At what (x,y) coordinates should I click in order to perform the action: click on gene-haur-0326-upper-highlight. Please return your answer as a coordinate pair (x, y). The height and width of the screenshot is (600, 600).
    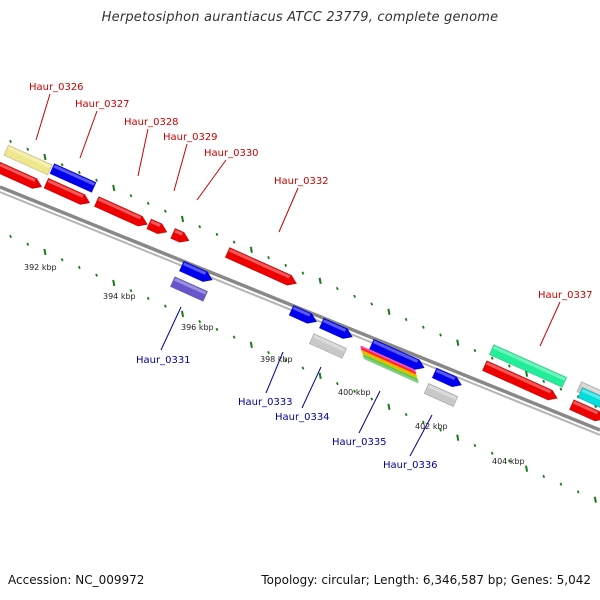
    Looking at the image, I should click on (29, 157).